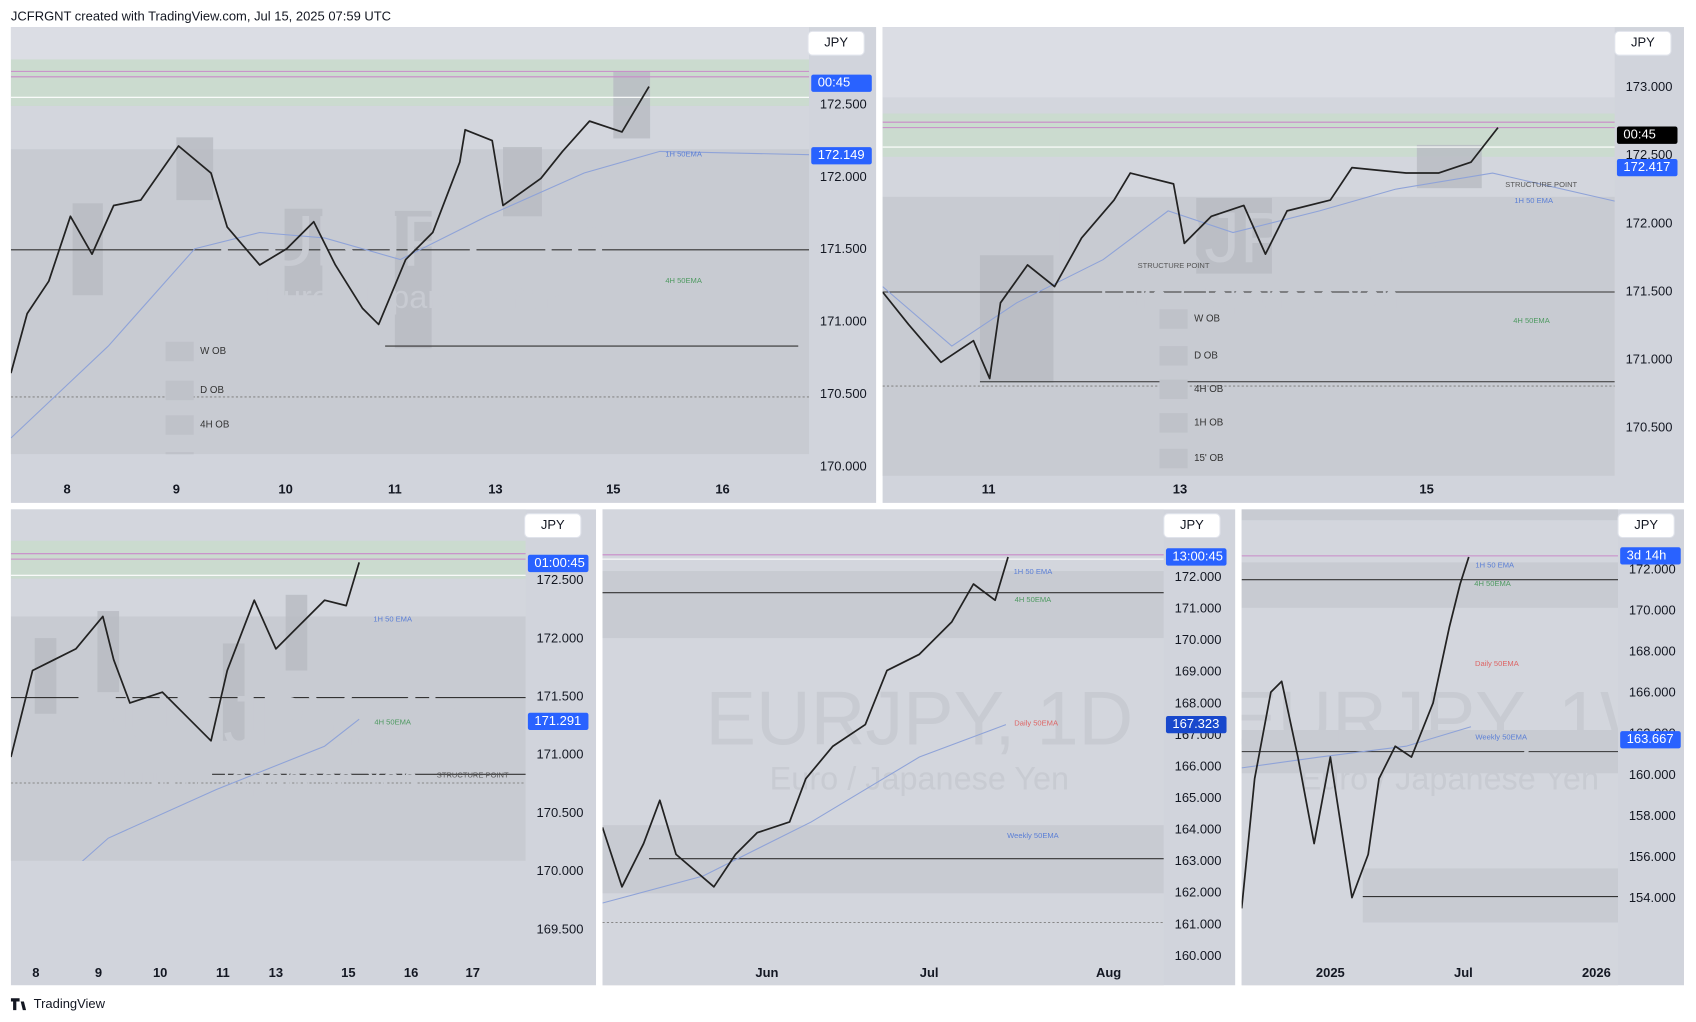  I want to click on ema-line, so click(1248, 259).